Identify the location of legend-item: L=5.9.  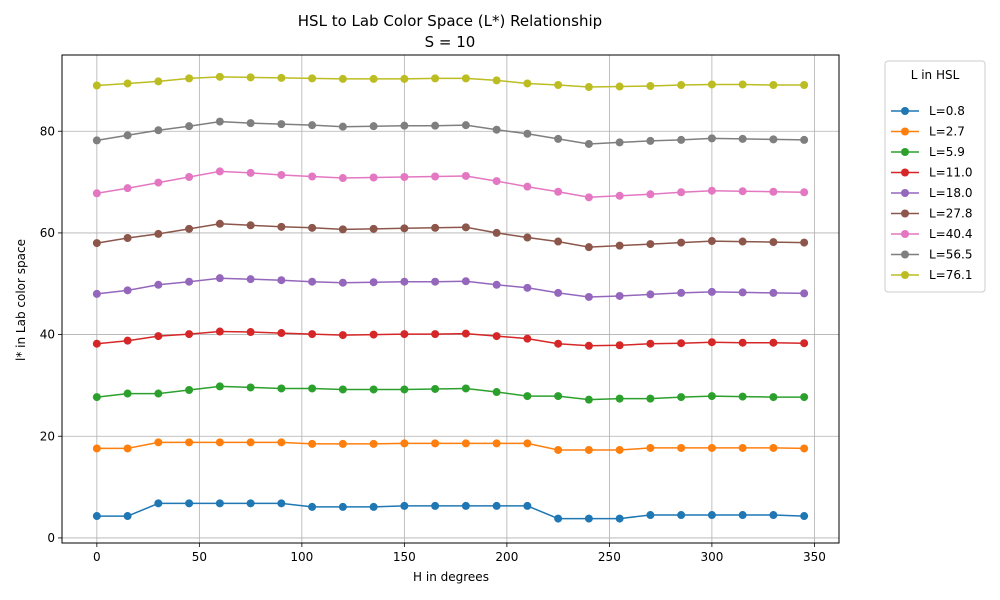
(928, 152).